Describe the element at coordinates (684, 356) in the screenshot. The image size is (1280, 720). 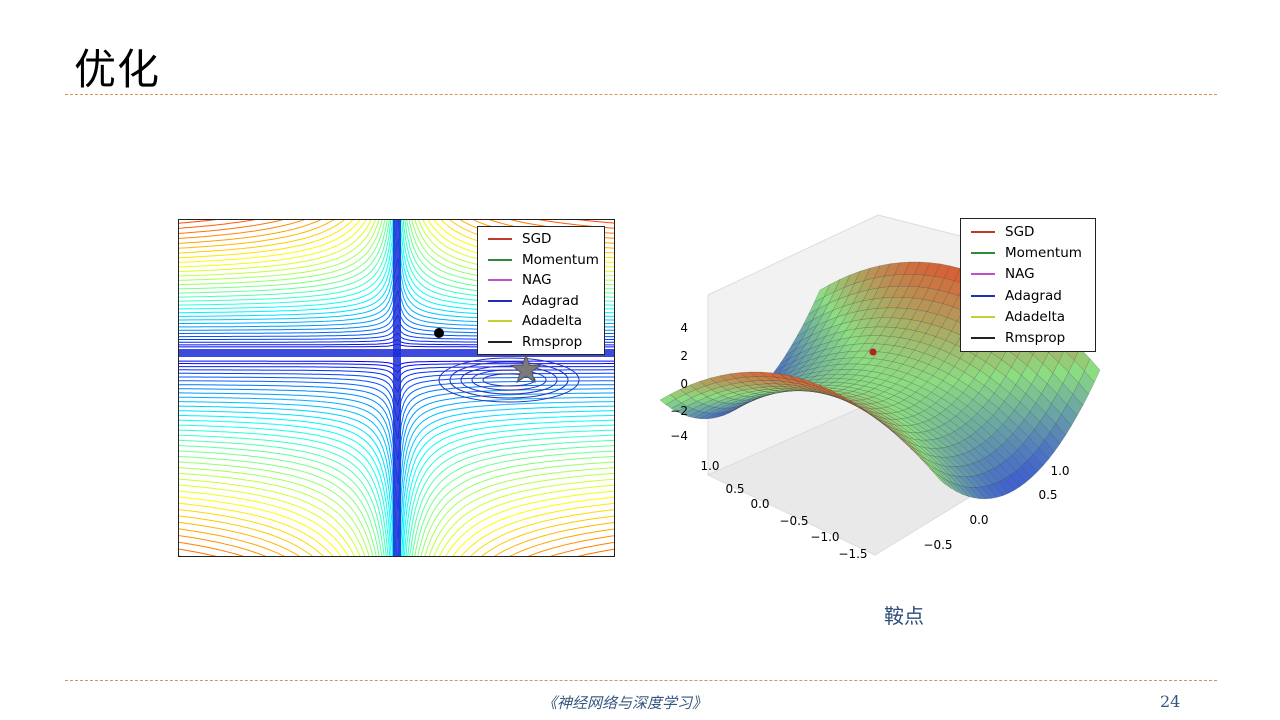
I see `z-tick-label: 2` at that location.